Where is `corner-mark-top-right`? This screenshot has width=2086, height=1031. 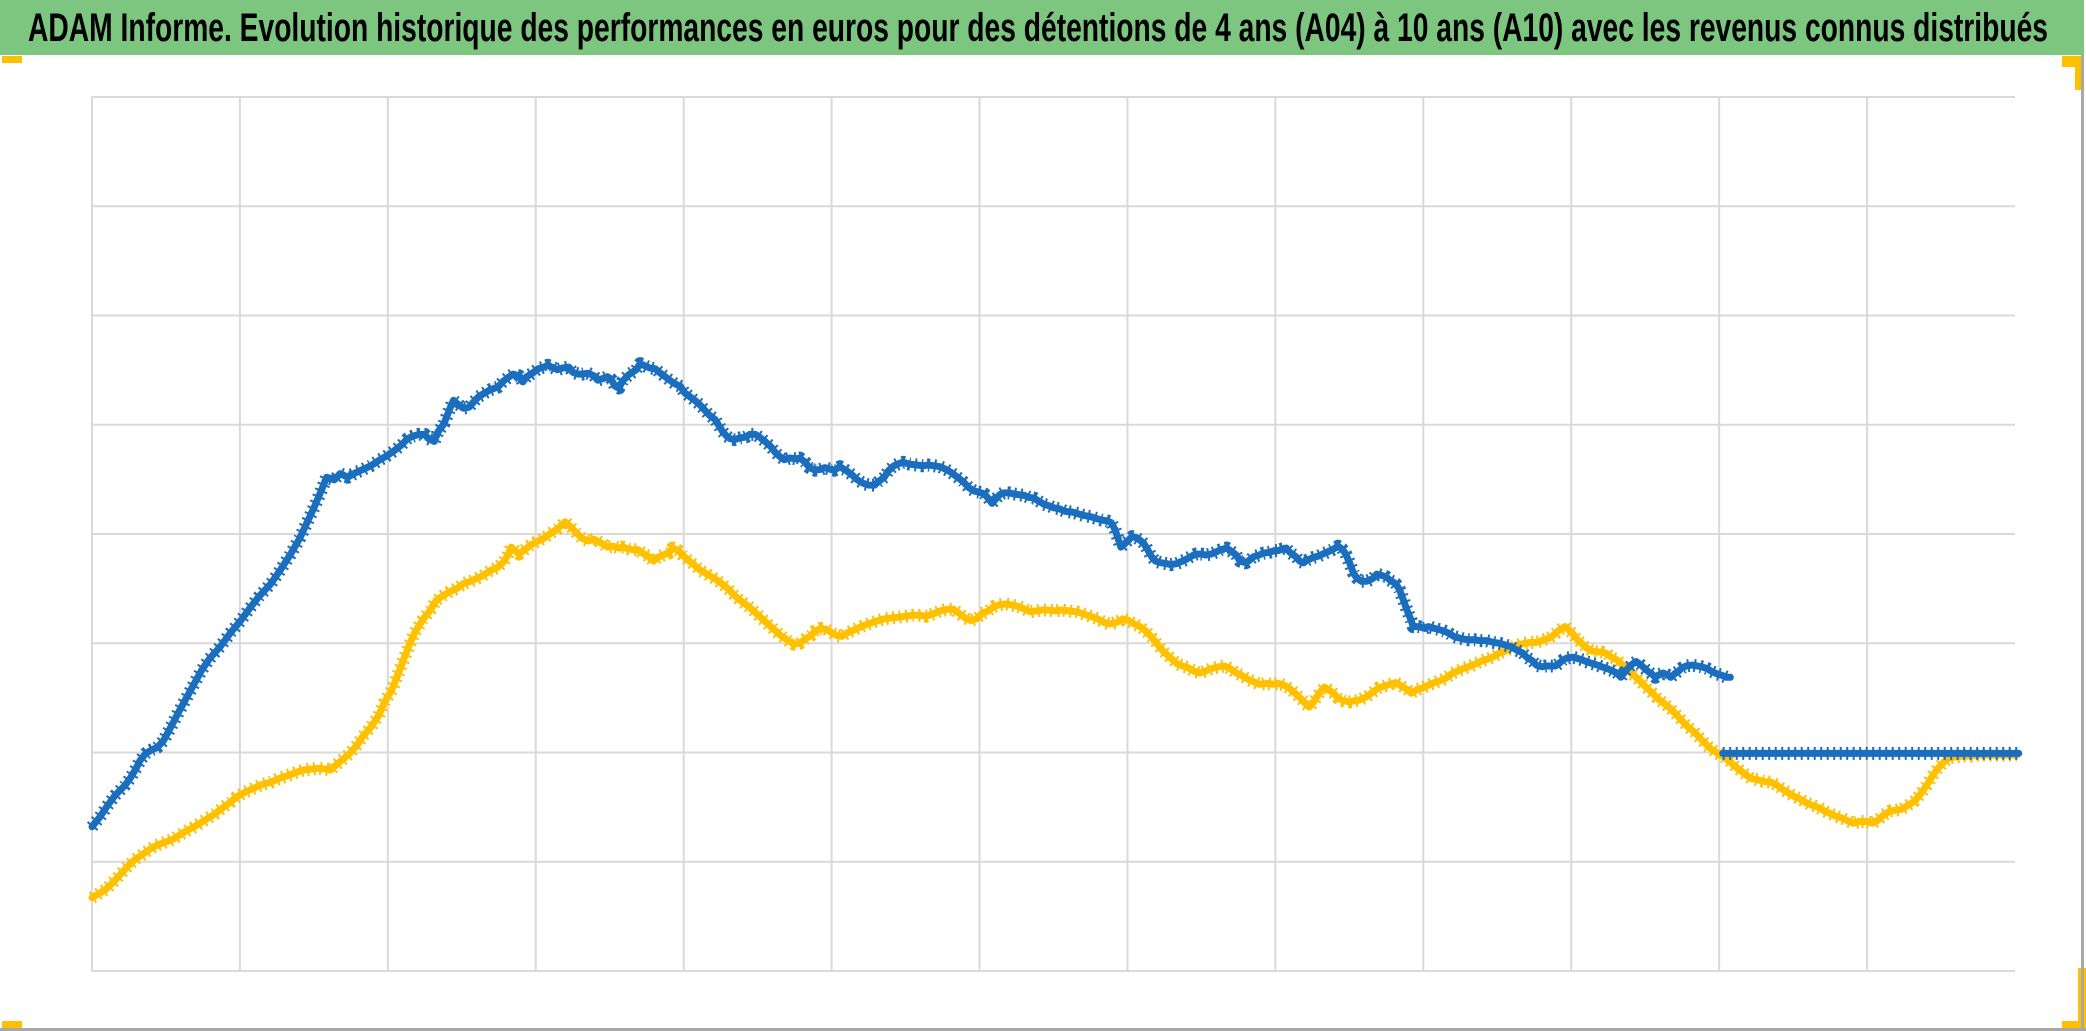 corner-mark-top-right is located at coordinates (2073, 73).